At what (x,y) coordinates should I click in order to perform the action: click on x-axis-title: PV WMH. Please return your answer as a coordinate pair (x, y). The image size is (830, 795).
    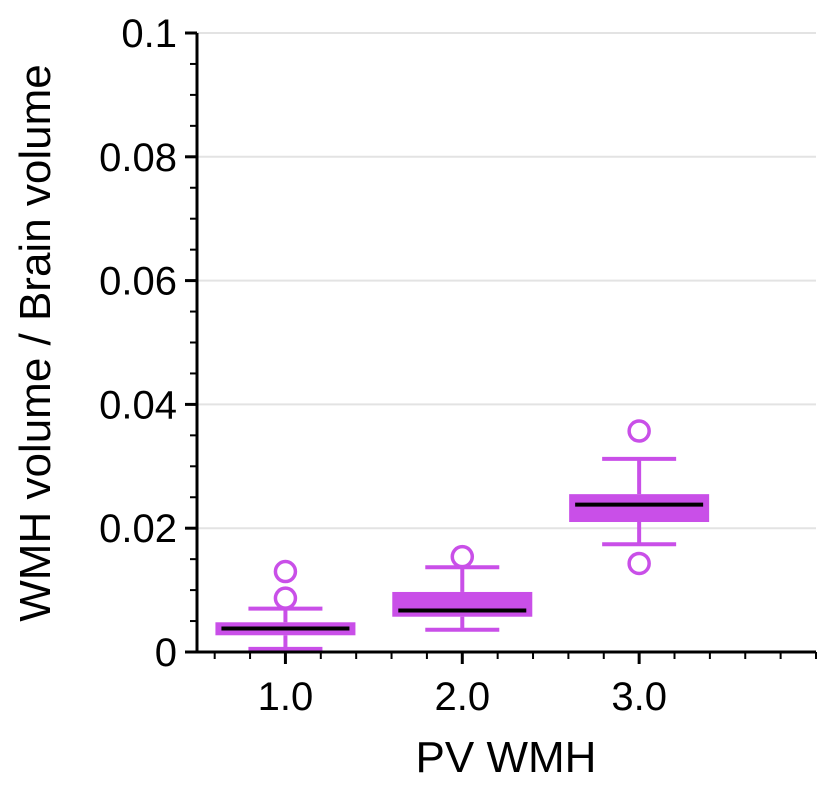
    Looking at the image, I should click on (506, 757).